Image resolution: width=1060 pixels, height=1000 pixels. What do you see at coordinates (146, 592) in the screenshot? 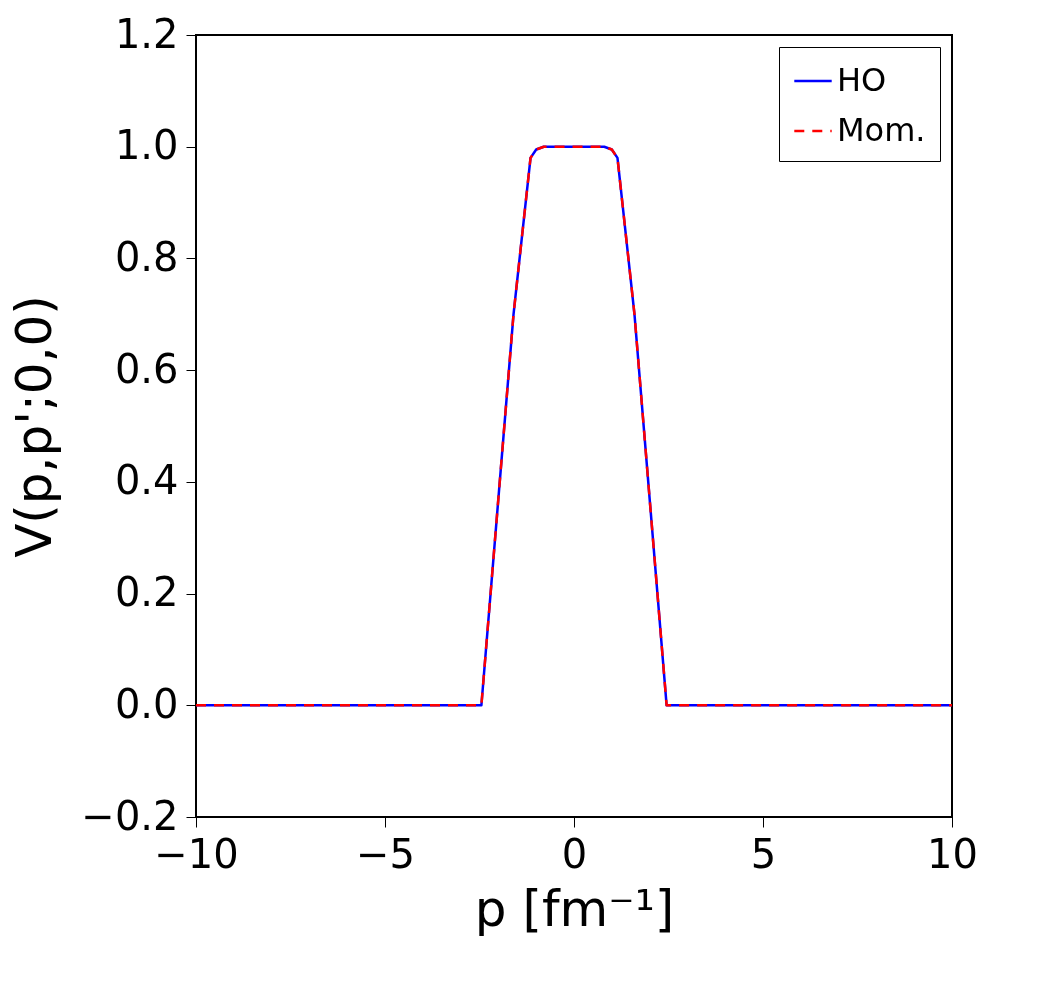
I see `y-tick-label: 0.2` at bounding box center [146, 592].